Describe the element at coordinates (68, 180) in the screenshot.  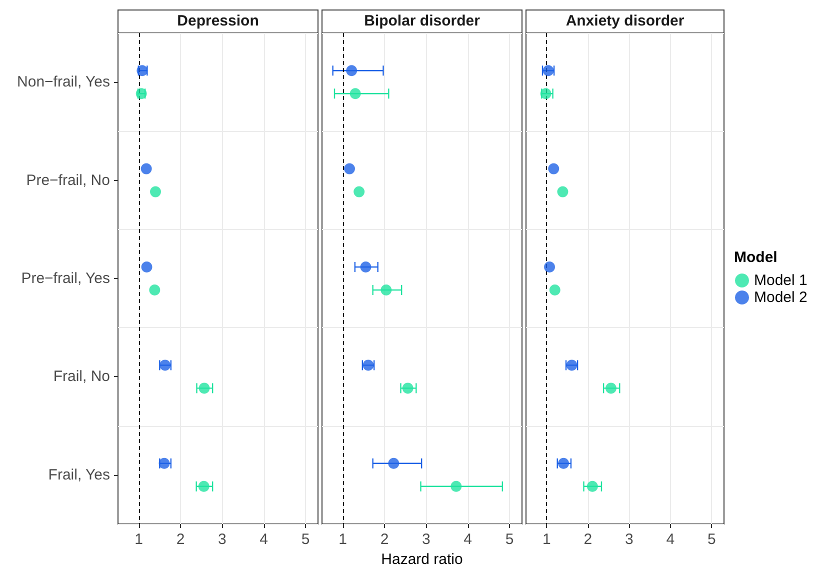
I see `y-tick-label: Pre−frail, No` at that location.